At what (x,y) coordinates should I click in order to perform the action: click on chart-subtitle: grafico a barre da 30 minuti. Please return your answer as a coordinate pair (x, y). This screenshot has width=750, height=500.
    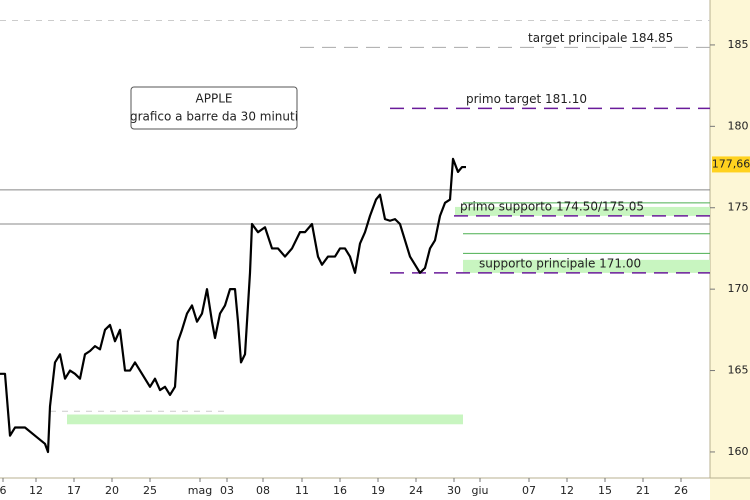
    Looking at the image, I should click on (214, 117).